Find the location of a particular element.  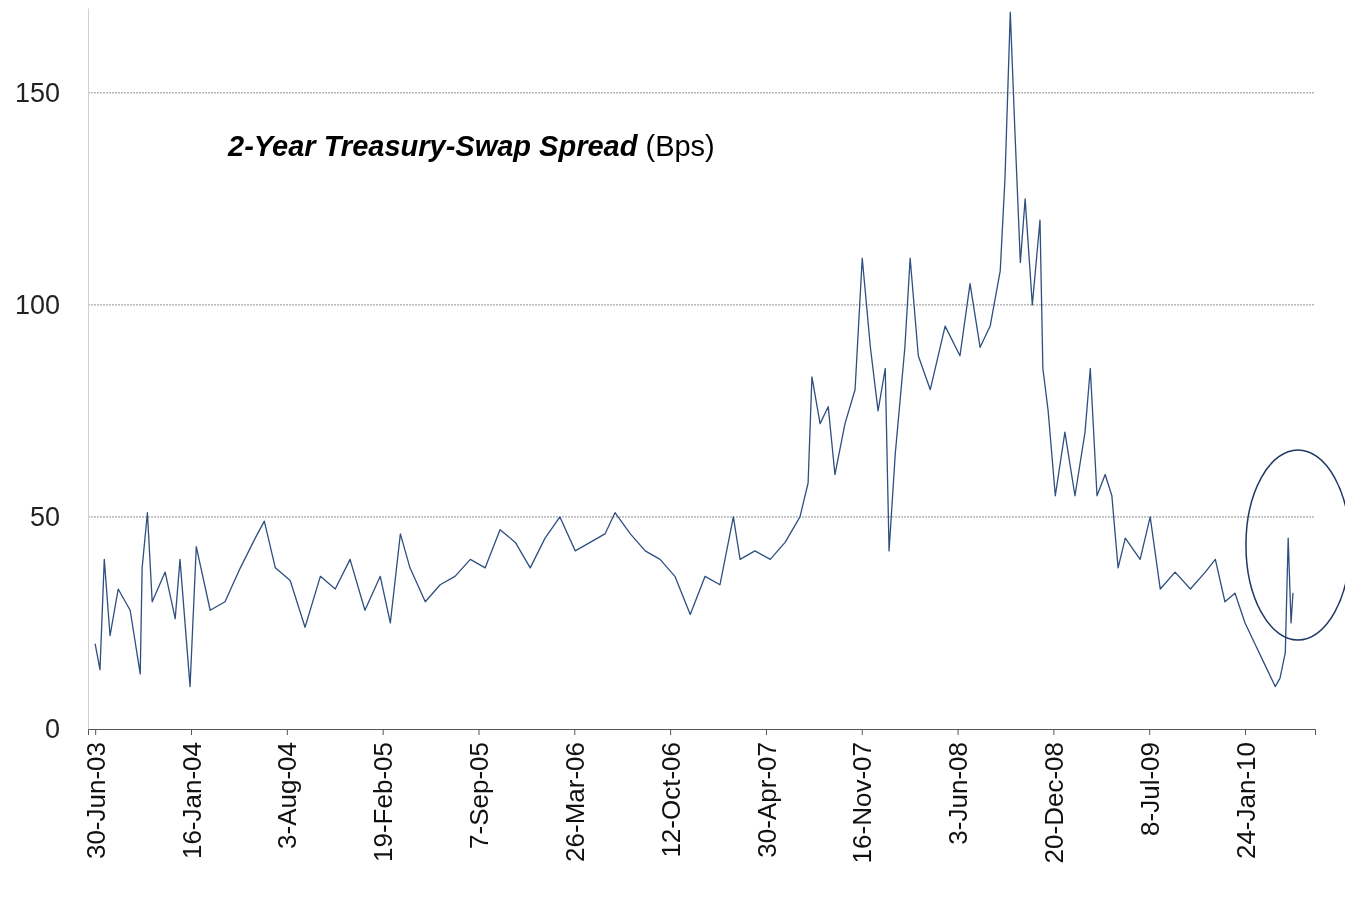

x-tick-label: 3-Aug-04 is located at coordinates (287, 795).